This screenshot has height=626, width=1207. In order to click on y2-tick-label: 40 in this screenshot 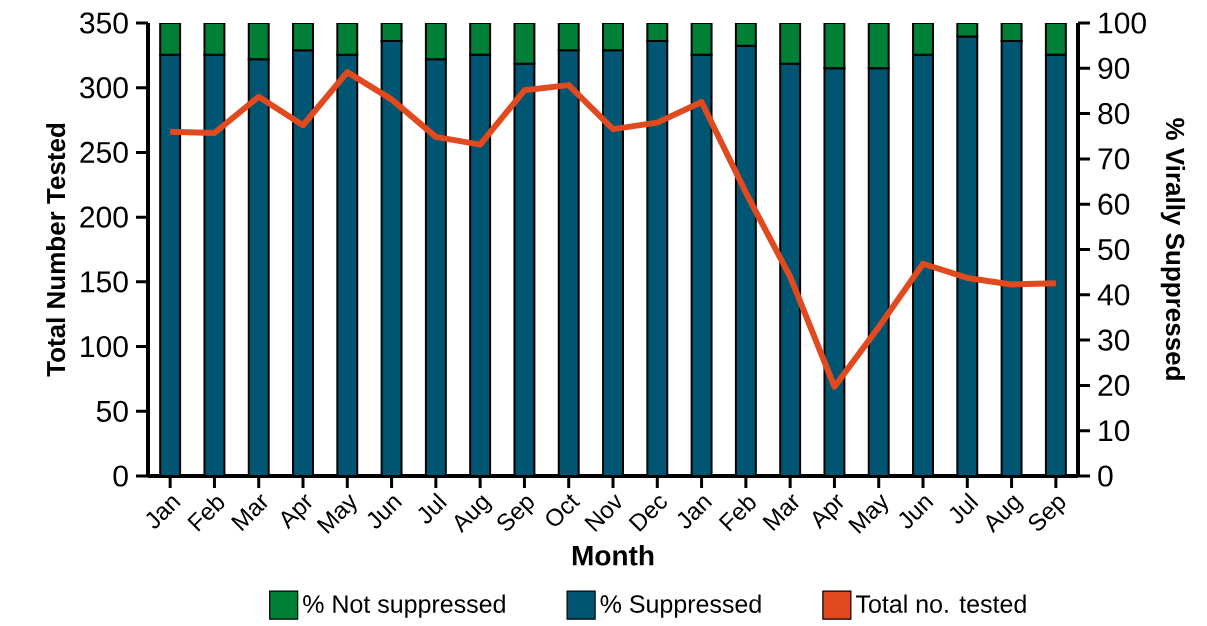, I will do `click(1113, 295)`.